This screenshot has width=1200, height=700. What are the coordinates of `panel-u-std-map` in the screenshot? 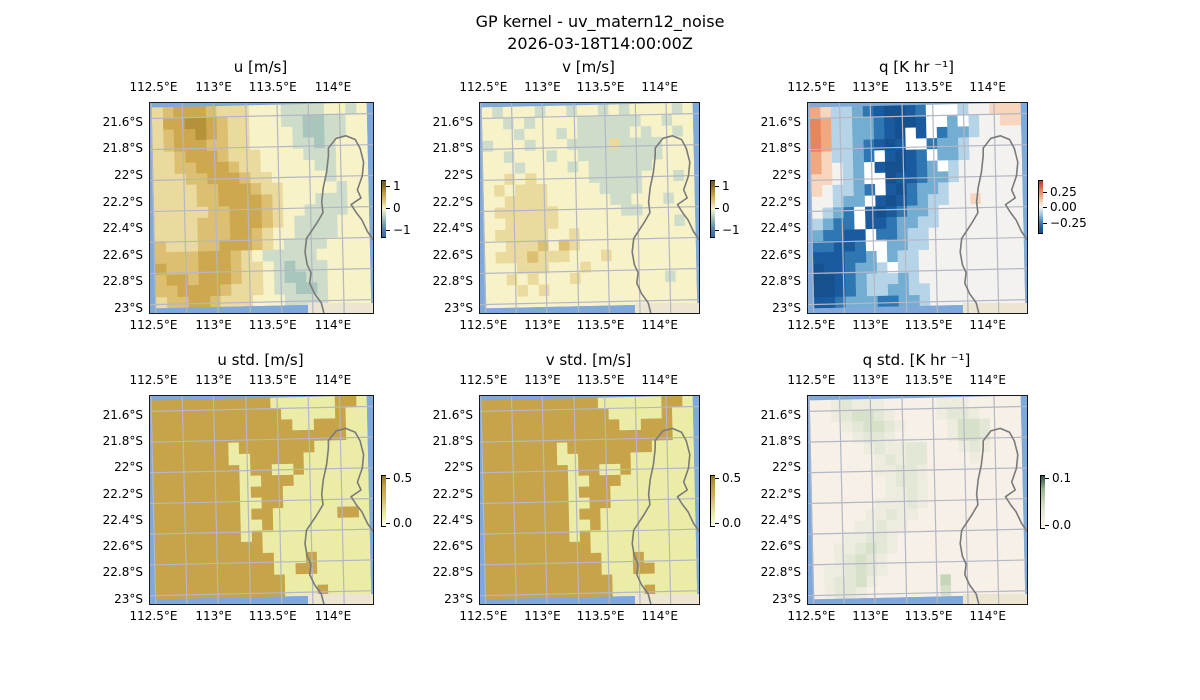 It's located at (261, 500).